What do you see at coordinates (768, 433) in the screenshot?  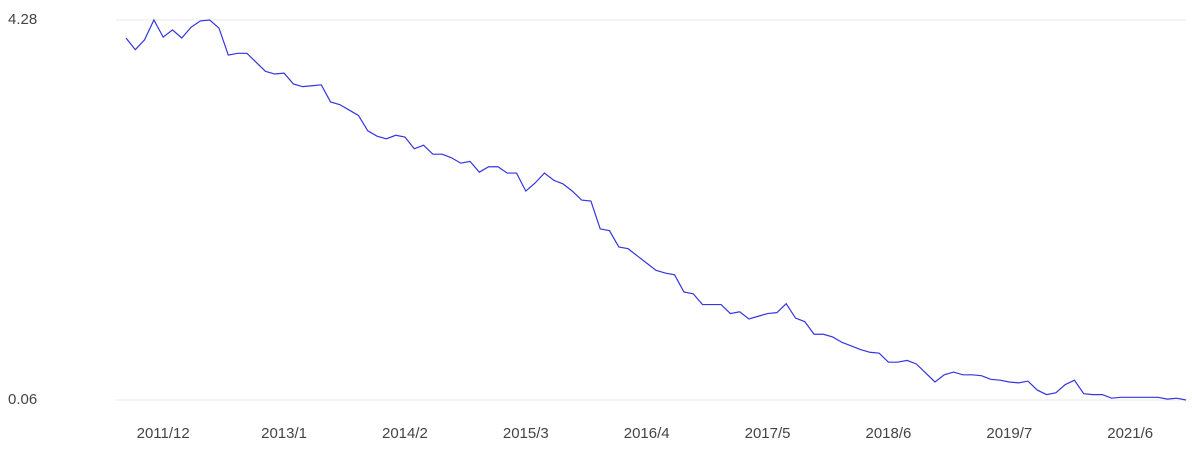 I see `x-tick-label: 2017/5` at bounding box center [768, 433].